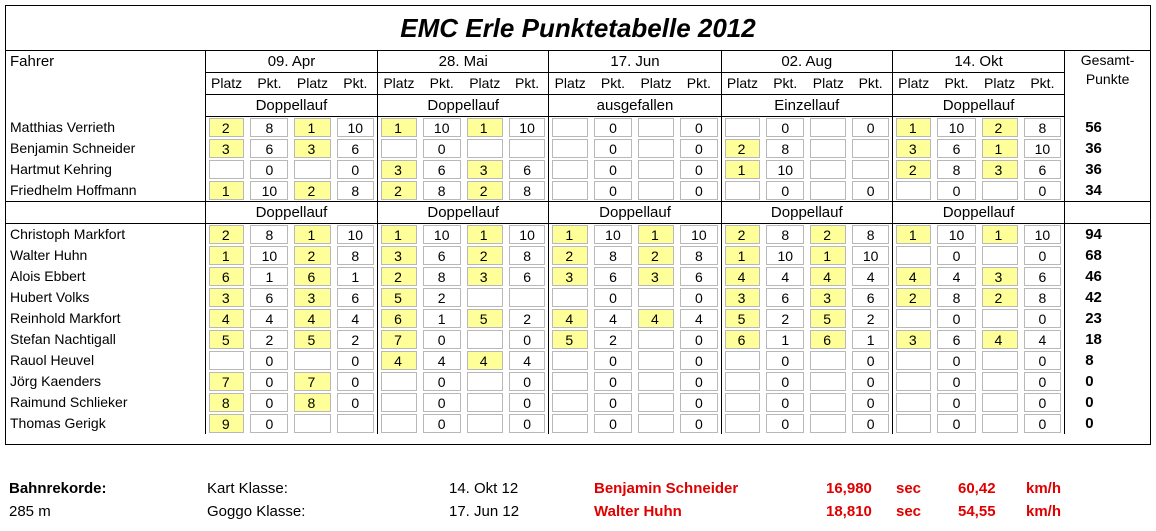 Image resolution: width=1156 pixels, height=531 pixels. Describe the element at coordinates (578, 297) in the screenshot. I see `table-row: Hubert Volks 3 6 3 6 5 2 0 0 3 6 3 6 2 8 2 8 42` at that location.